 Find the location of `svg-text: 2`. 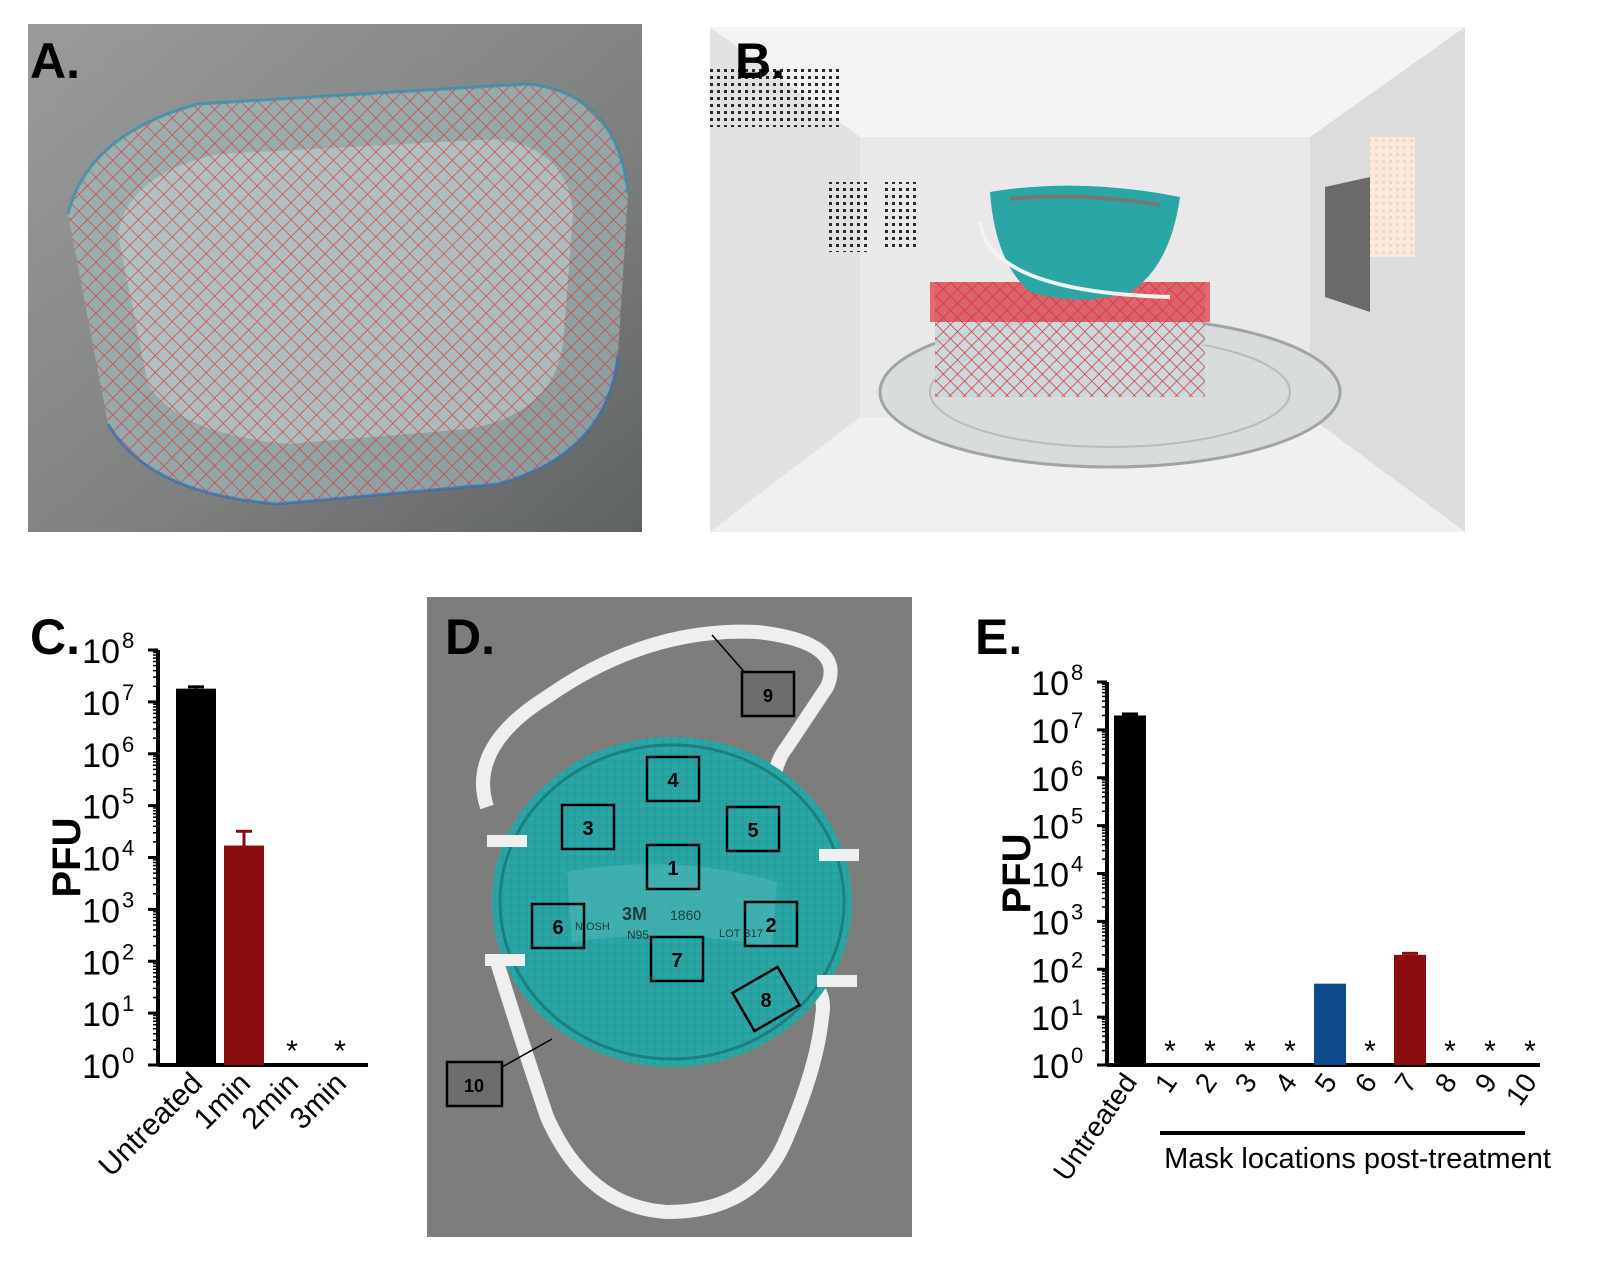

svg-text: 2 is located at coordinates (770, 926).